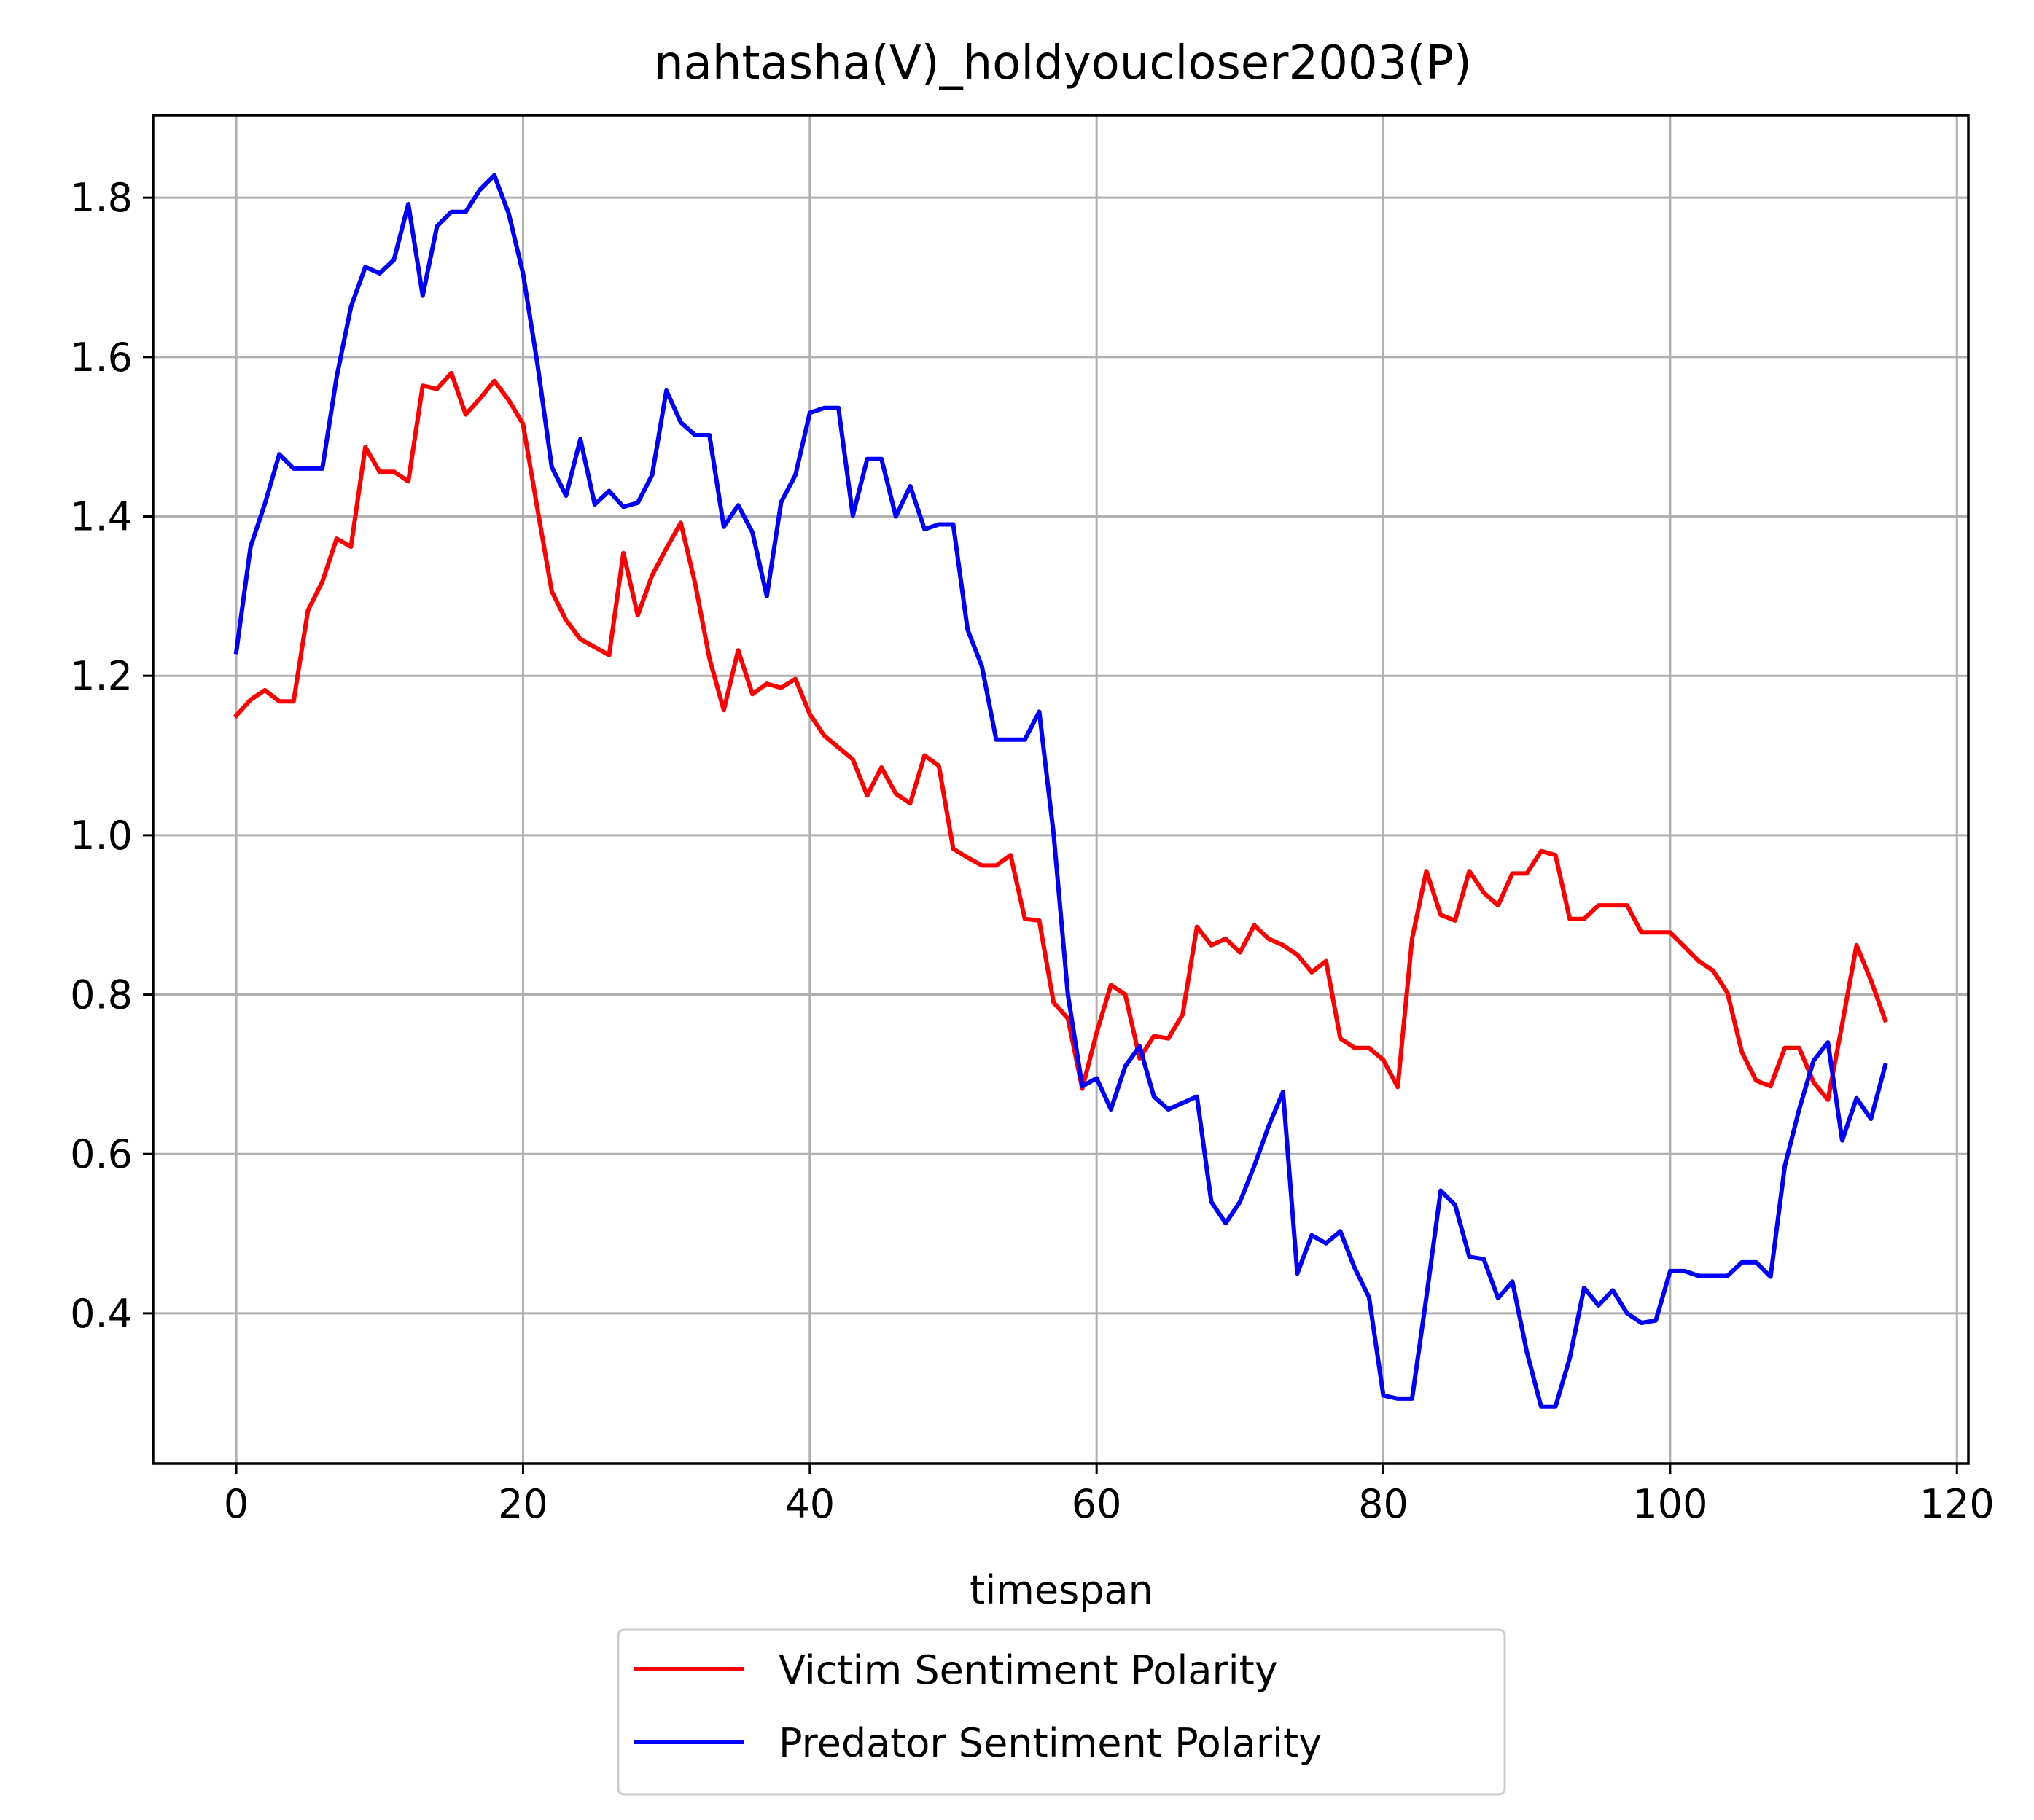 The image size is (2034, 1820). Describe the element at coordinates (1383, 1504) in the screenshot. I see `x-tick-label: 80` at that location.